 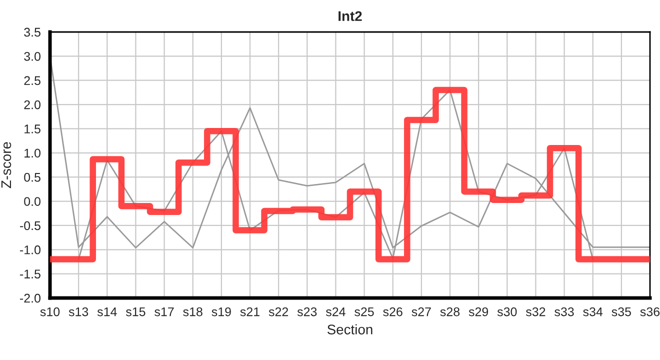 I want to click on x-tick-label: s26, so click(x=392, y=311).